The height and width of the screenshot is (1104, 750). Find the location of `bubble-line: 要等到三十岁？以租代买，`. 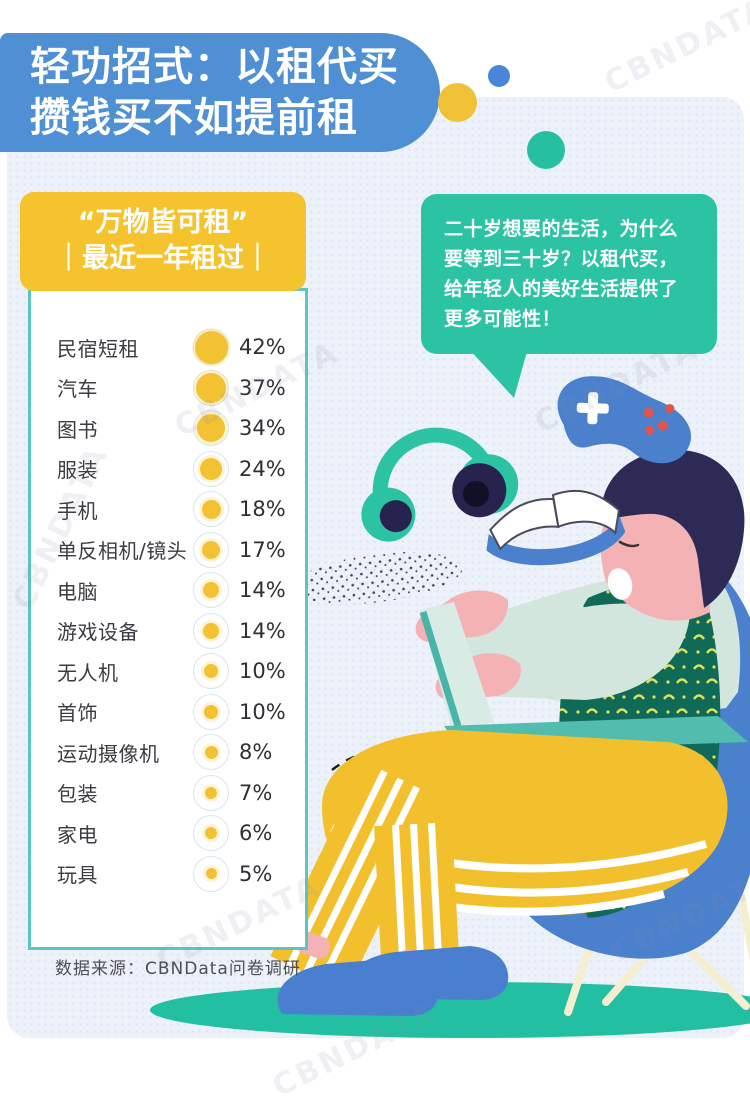

bubble-line: 要等到三十岁？以租代买， is located at coordinates (561, 259).